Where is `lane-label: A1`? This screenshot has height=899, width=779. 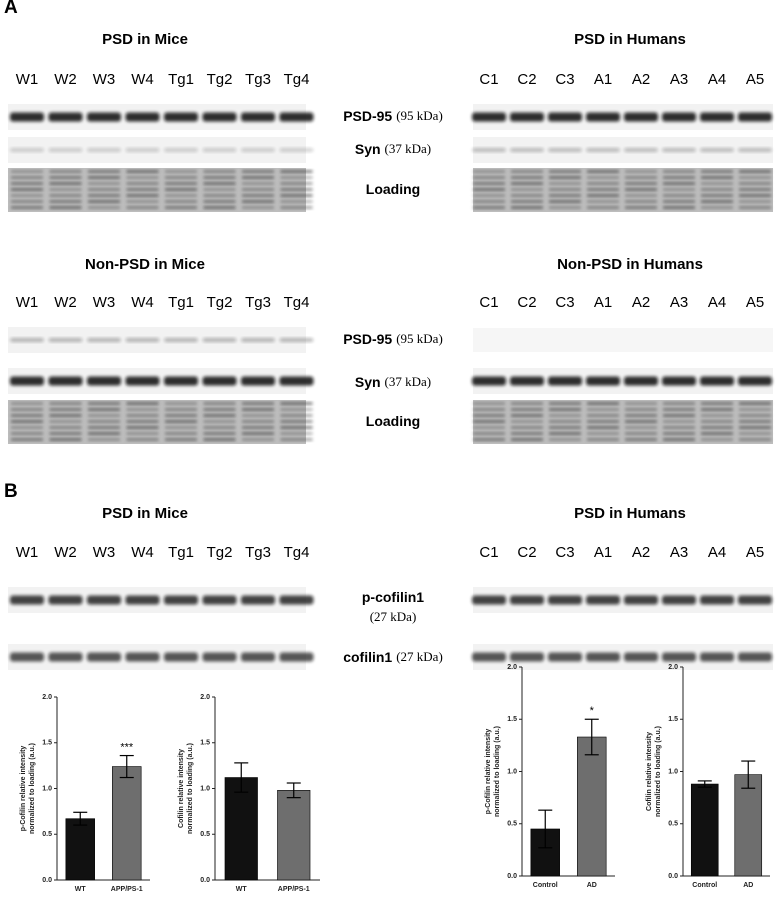
lane-label: A1 is located at coordinates (603, 79).